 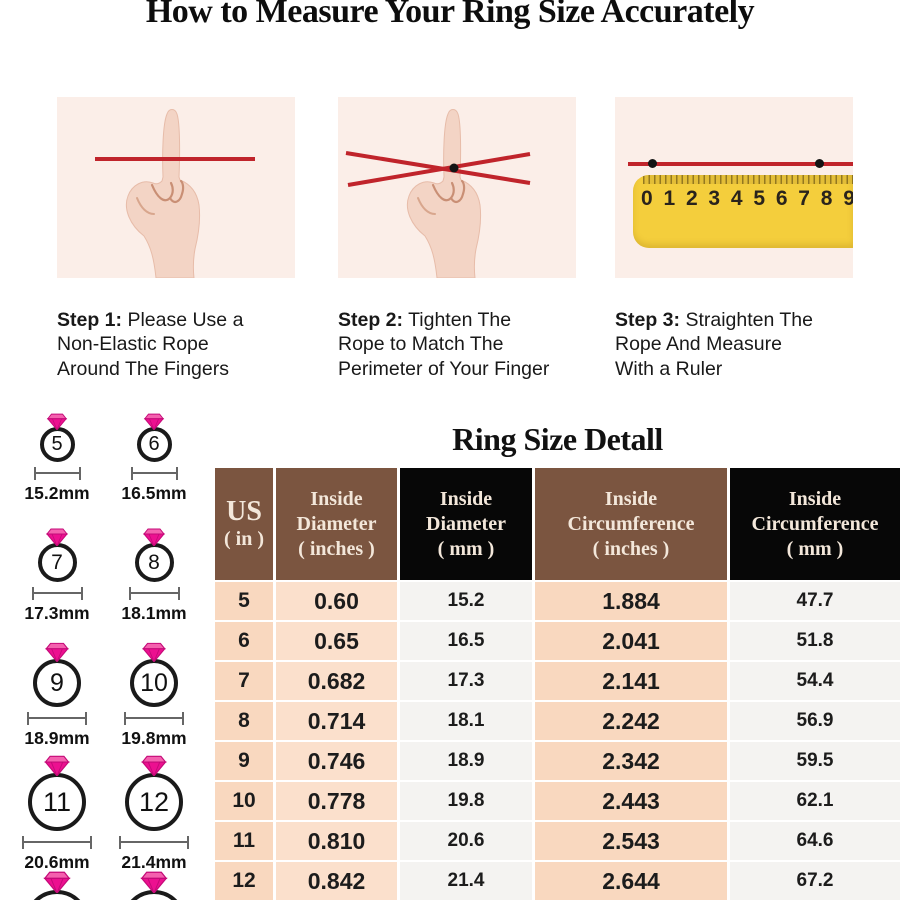 What do you see at coordinates (466, 681) in the screenshot?
I see `table-cell-row-3-col-3: 17.3` at bounding box center [466, 681].